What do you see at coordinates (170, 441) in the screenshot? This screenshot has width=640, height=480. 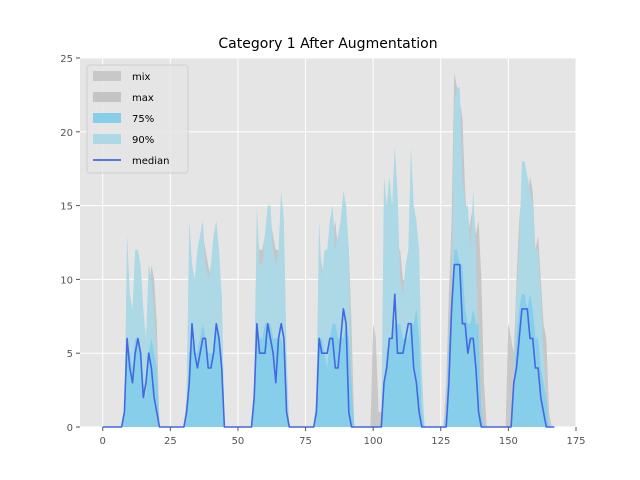 I see `x-tick-label-1: 25` at bounding box center [170, 441].